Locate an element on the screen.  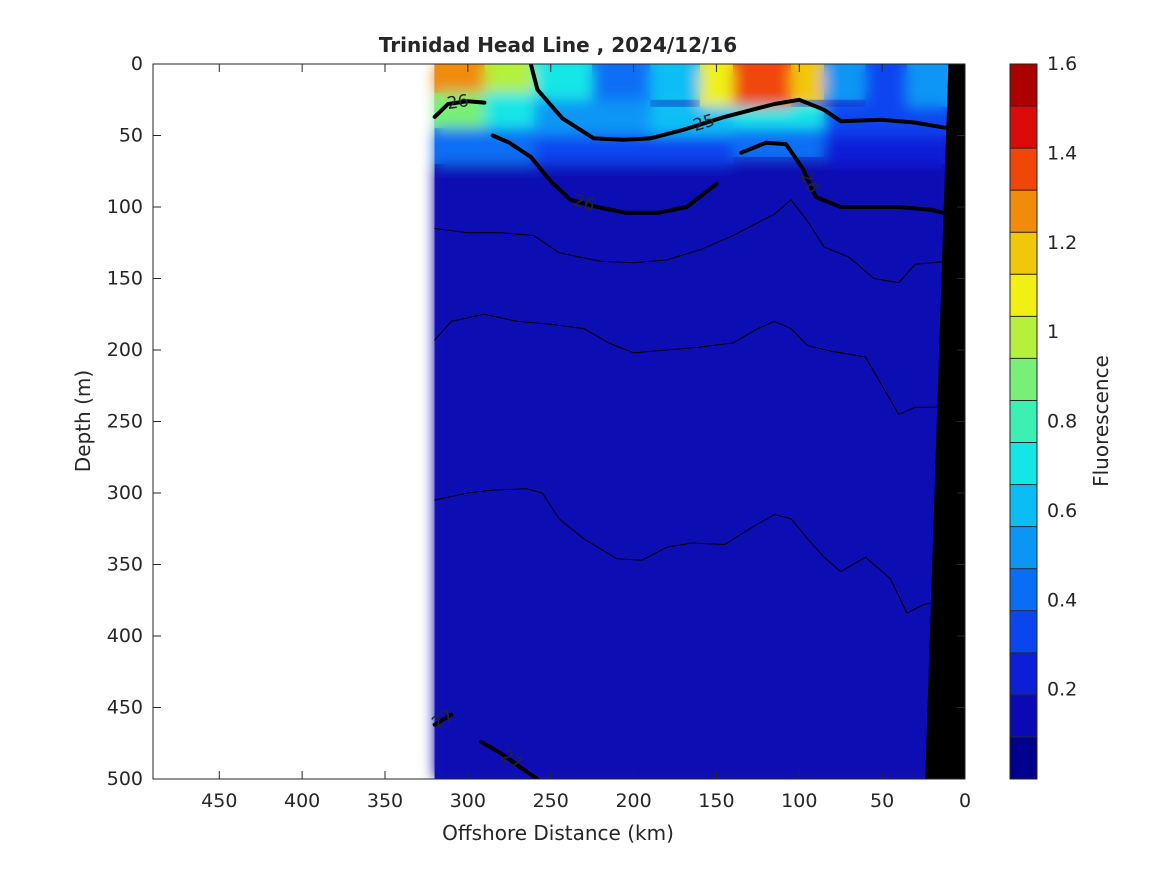
x-tick-label: 400 is located at coordinates (302, 801).